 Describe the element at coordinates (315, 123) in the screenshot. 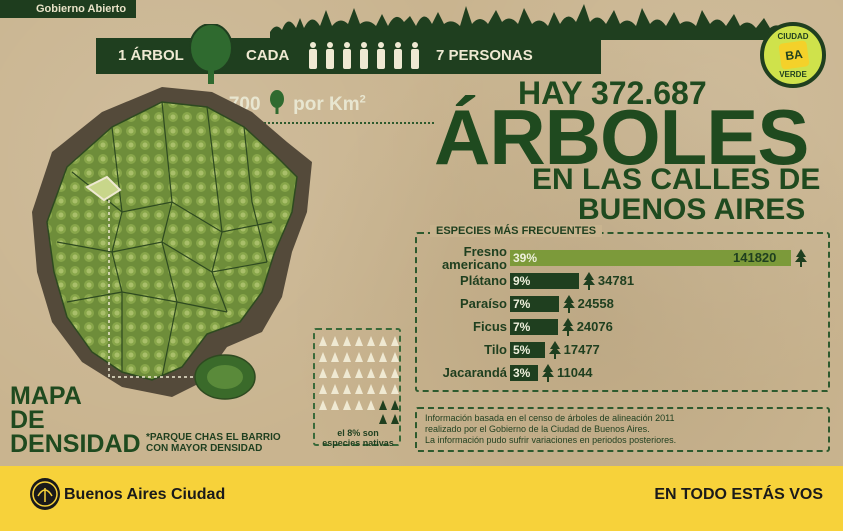

I see `density-divider` at that location.